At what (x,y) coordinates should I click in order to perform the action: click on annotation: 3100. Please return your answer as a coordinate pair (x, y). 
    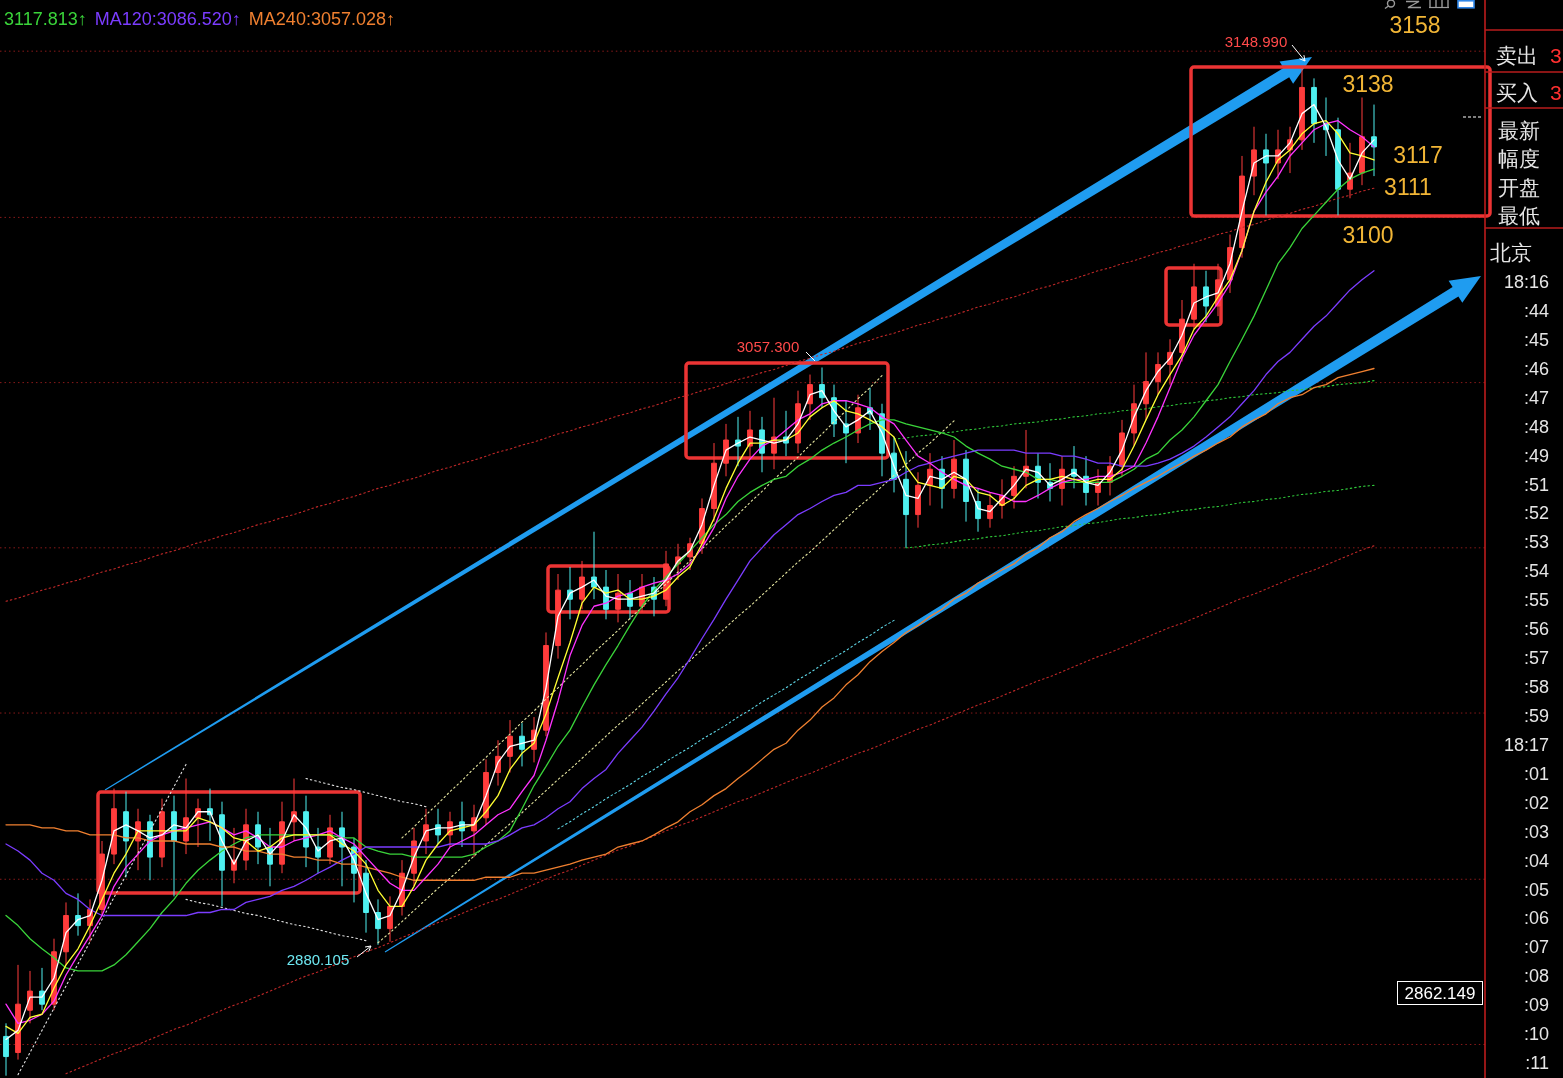
    Looking at the image, I should click on (1368, 235).